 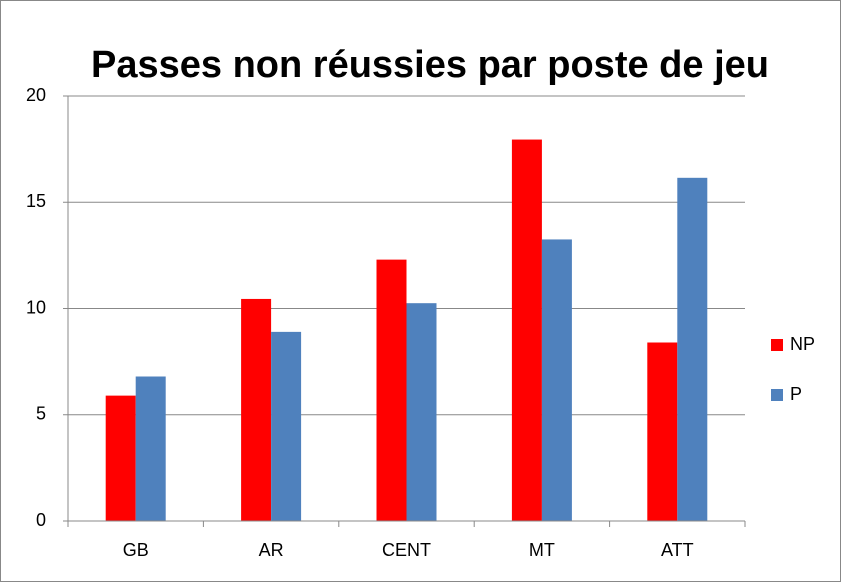 I want to click on y-tick-label: 10, so click(x=36, y=307).